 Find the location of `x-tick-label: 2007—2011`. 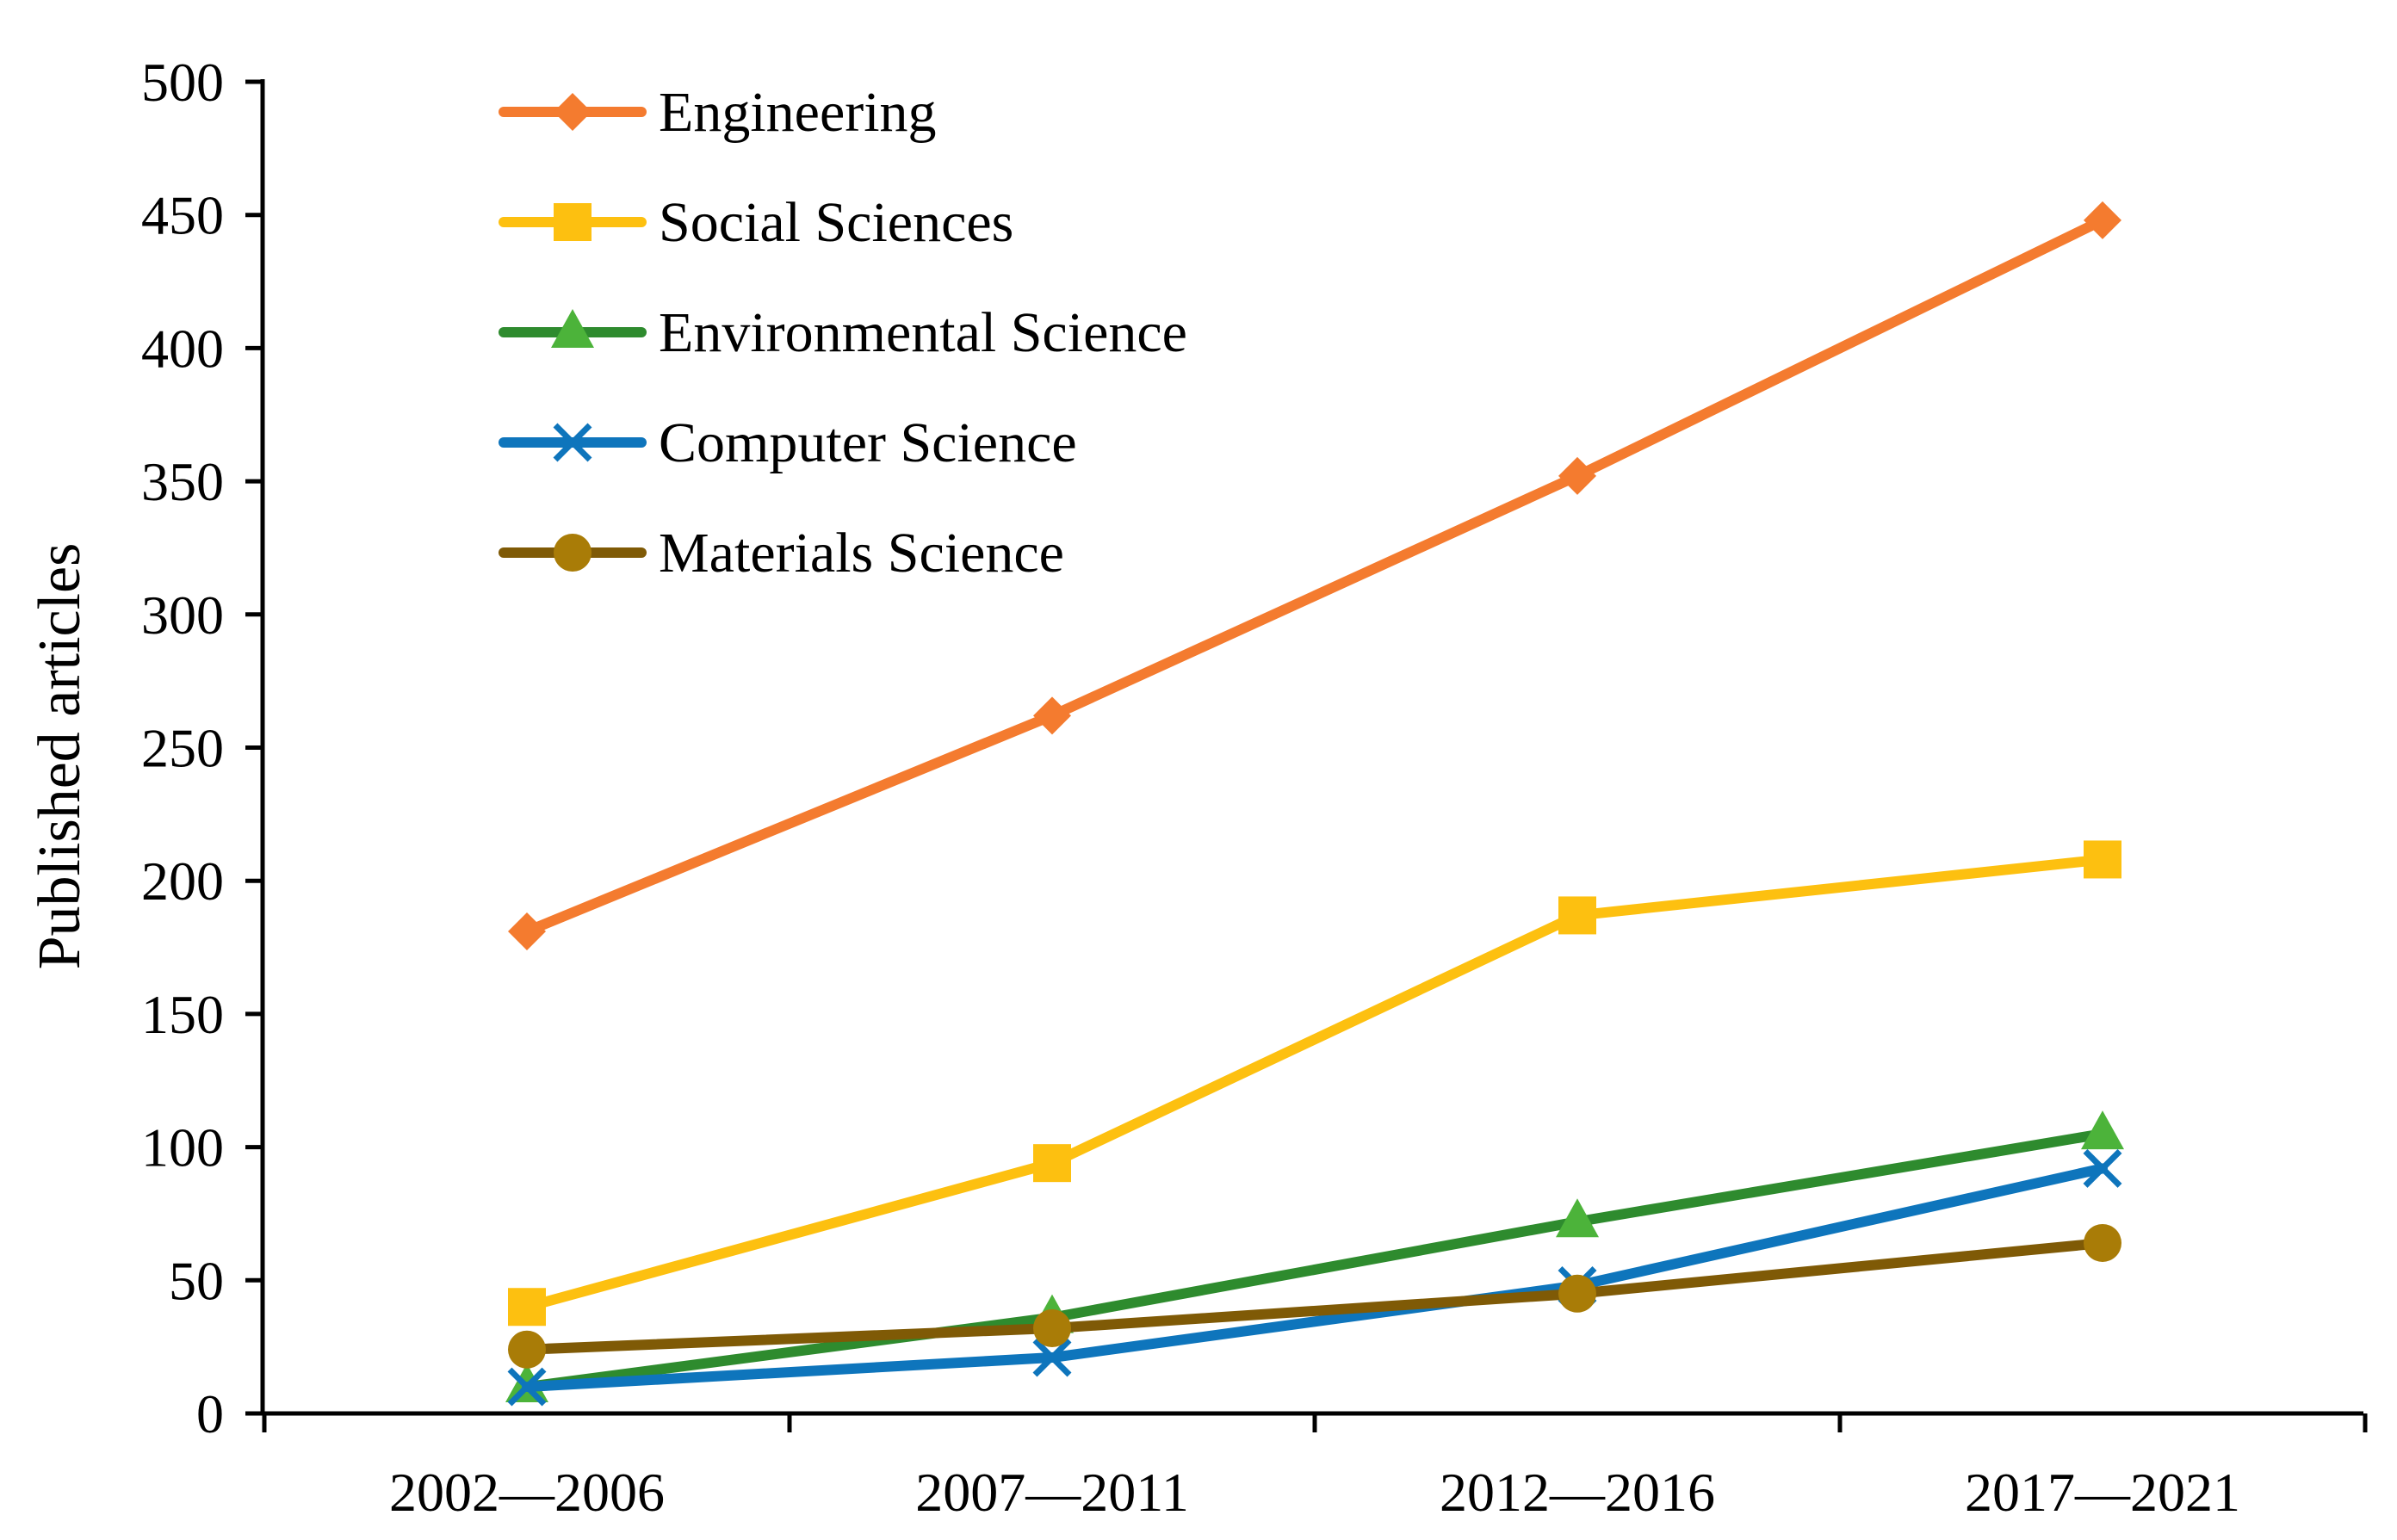

x-tick-label: 2007—2011 is located at coordinates (1052, 1492).